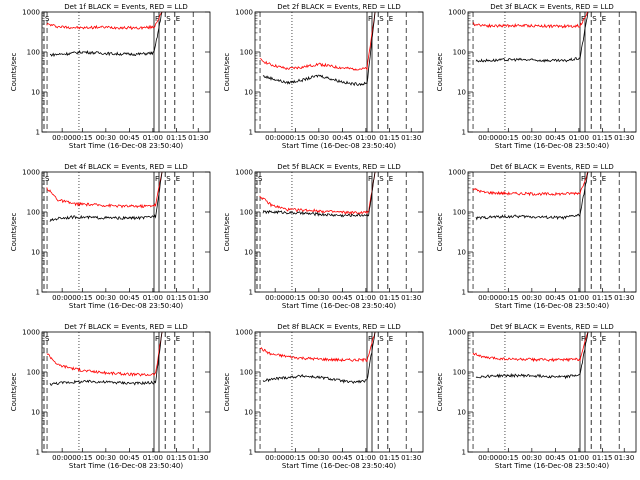 The width and height of the screenshot is (640, 480). I want to click on chart-title: Det 8f BLACK = Events, RED = LLD, so click(338, 327).